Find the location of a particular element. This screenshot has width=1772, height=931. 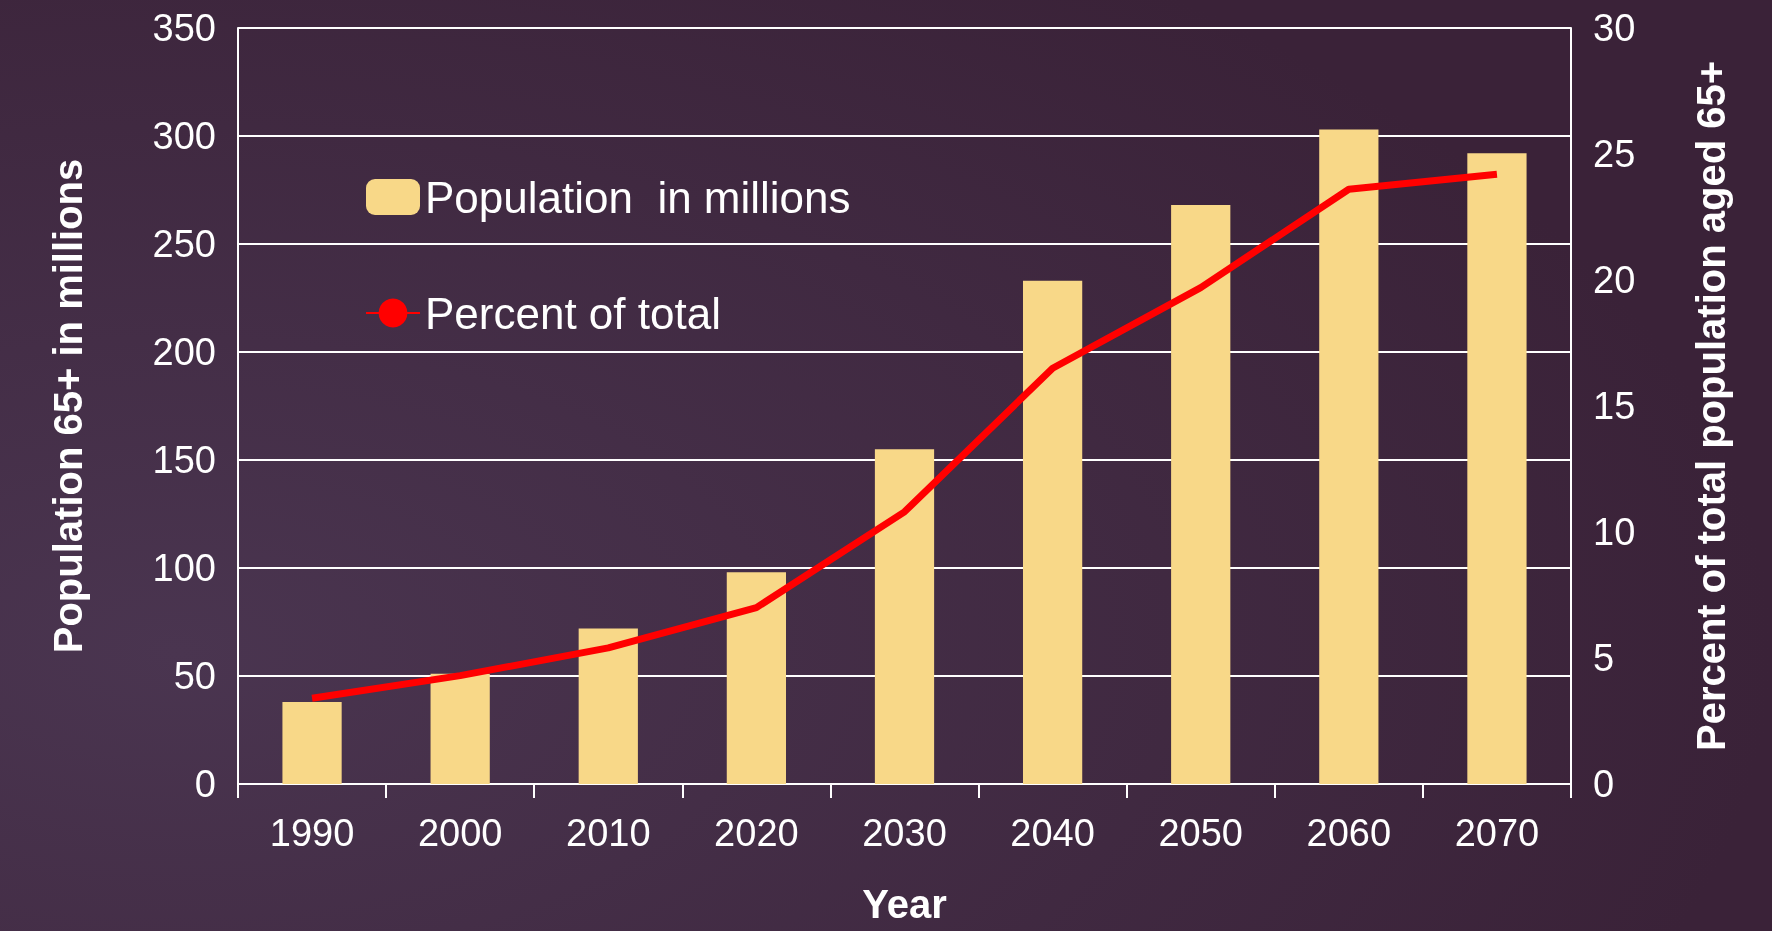

y2-tick-label: 30 is located at coordinates (1614, 28).